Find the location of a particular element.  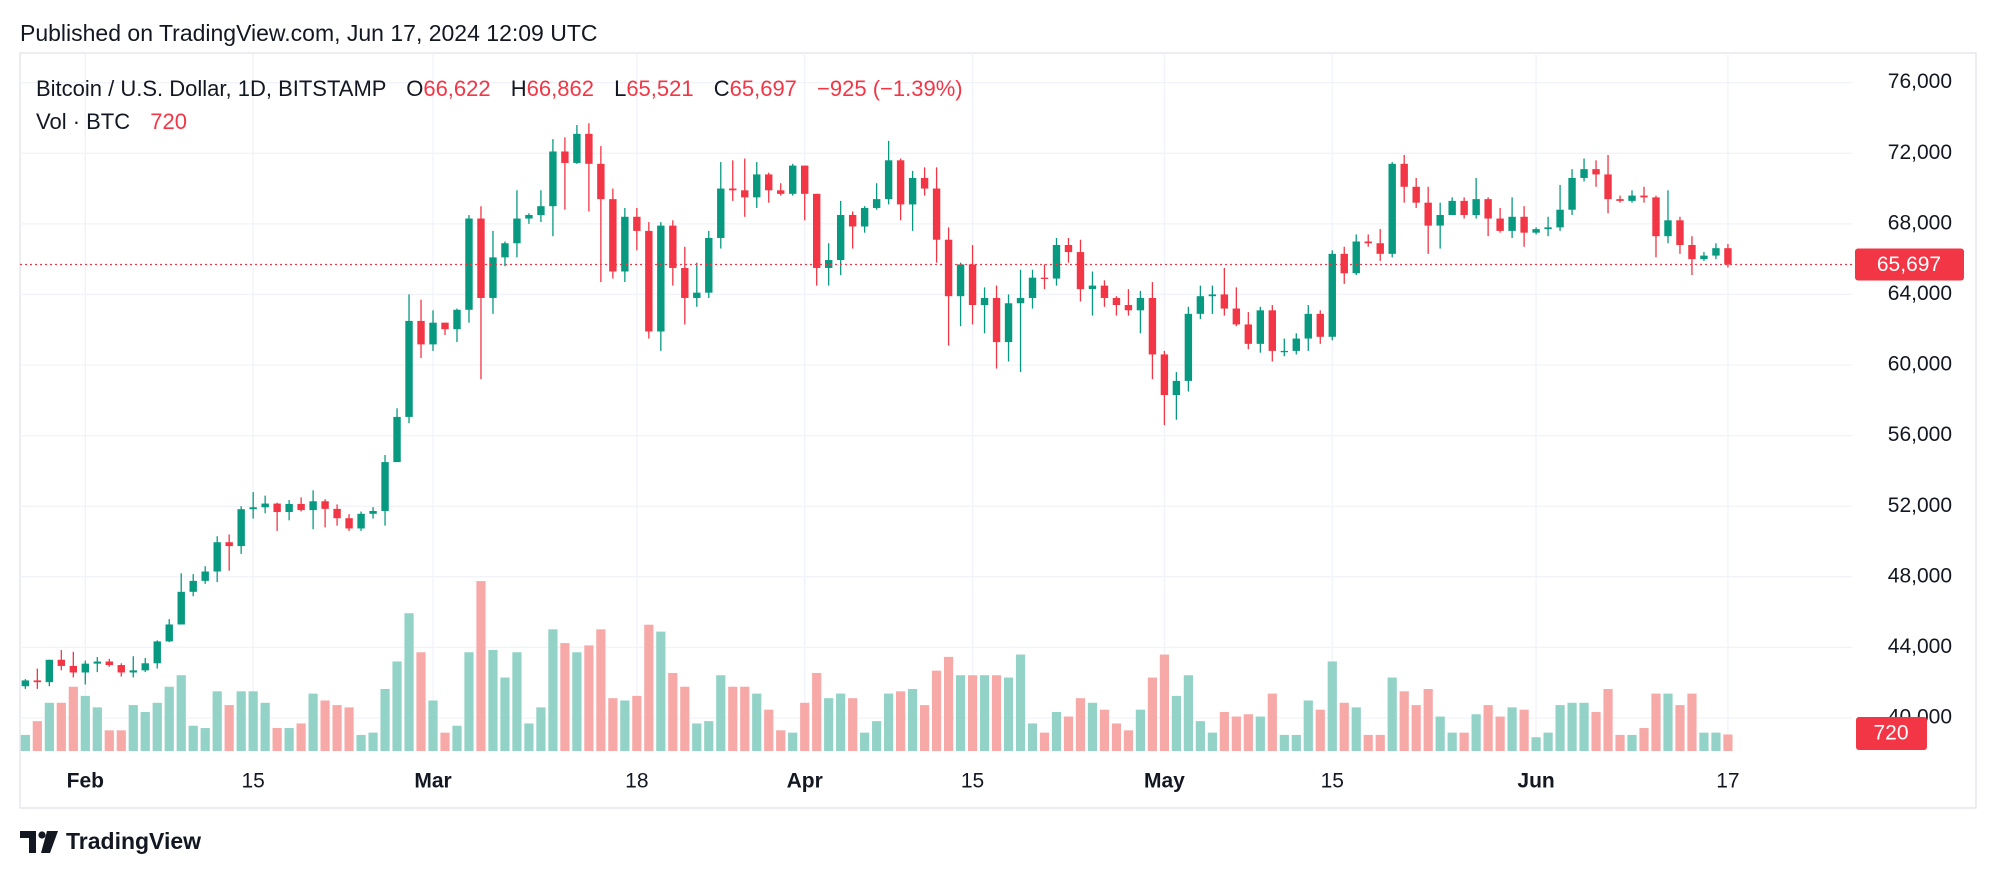

y-tick-label: 60,000 is located at coordinates (1920, 364).